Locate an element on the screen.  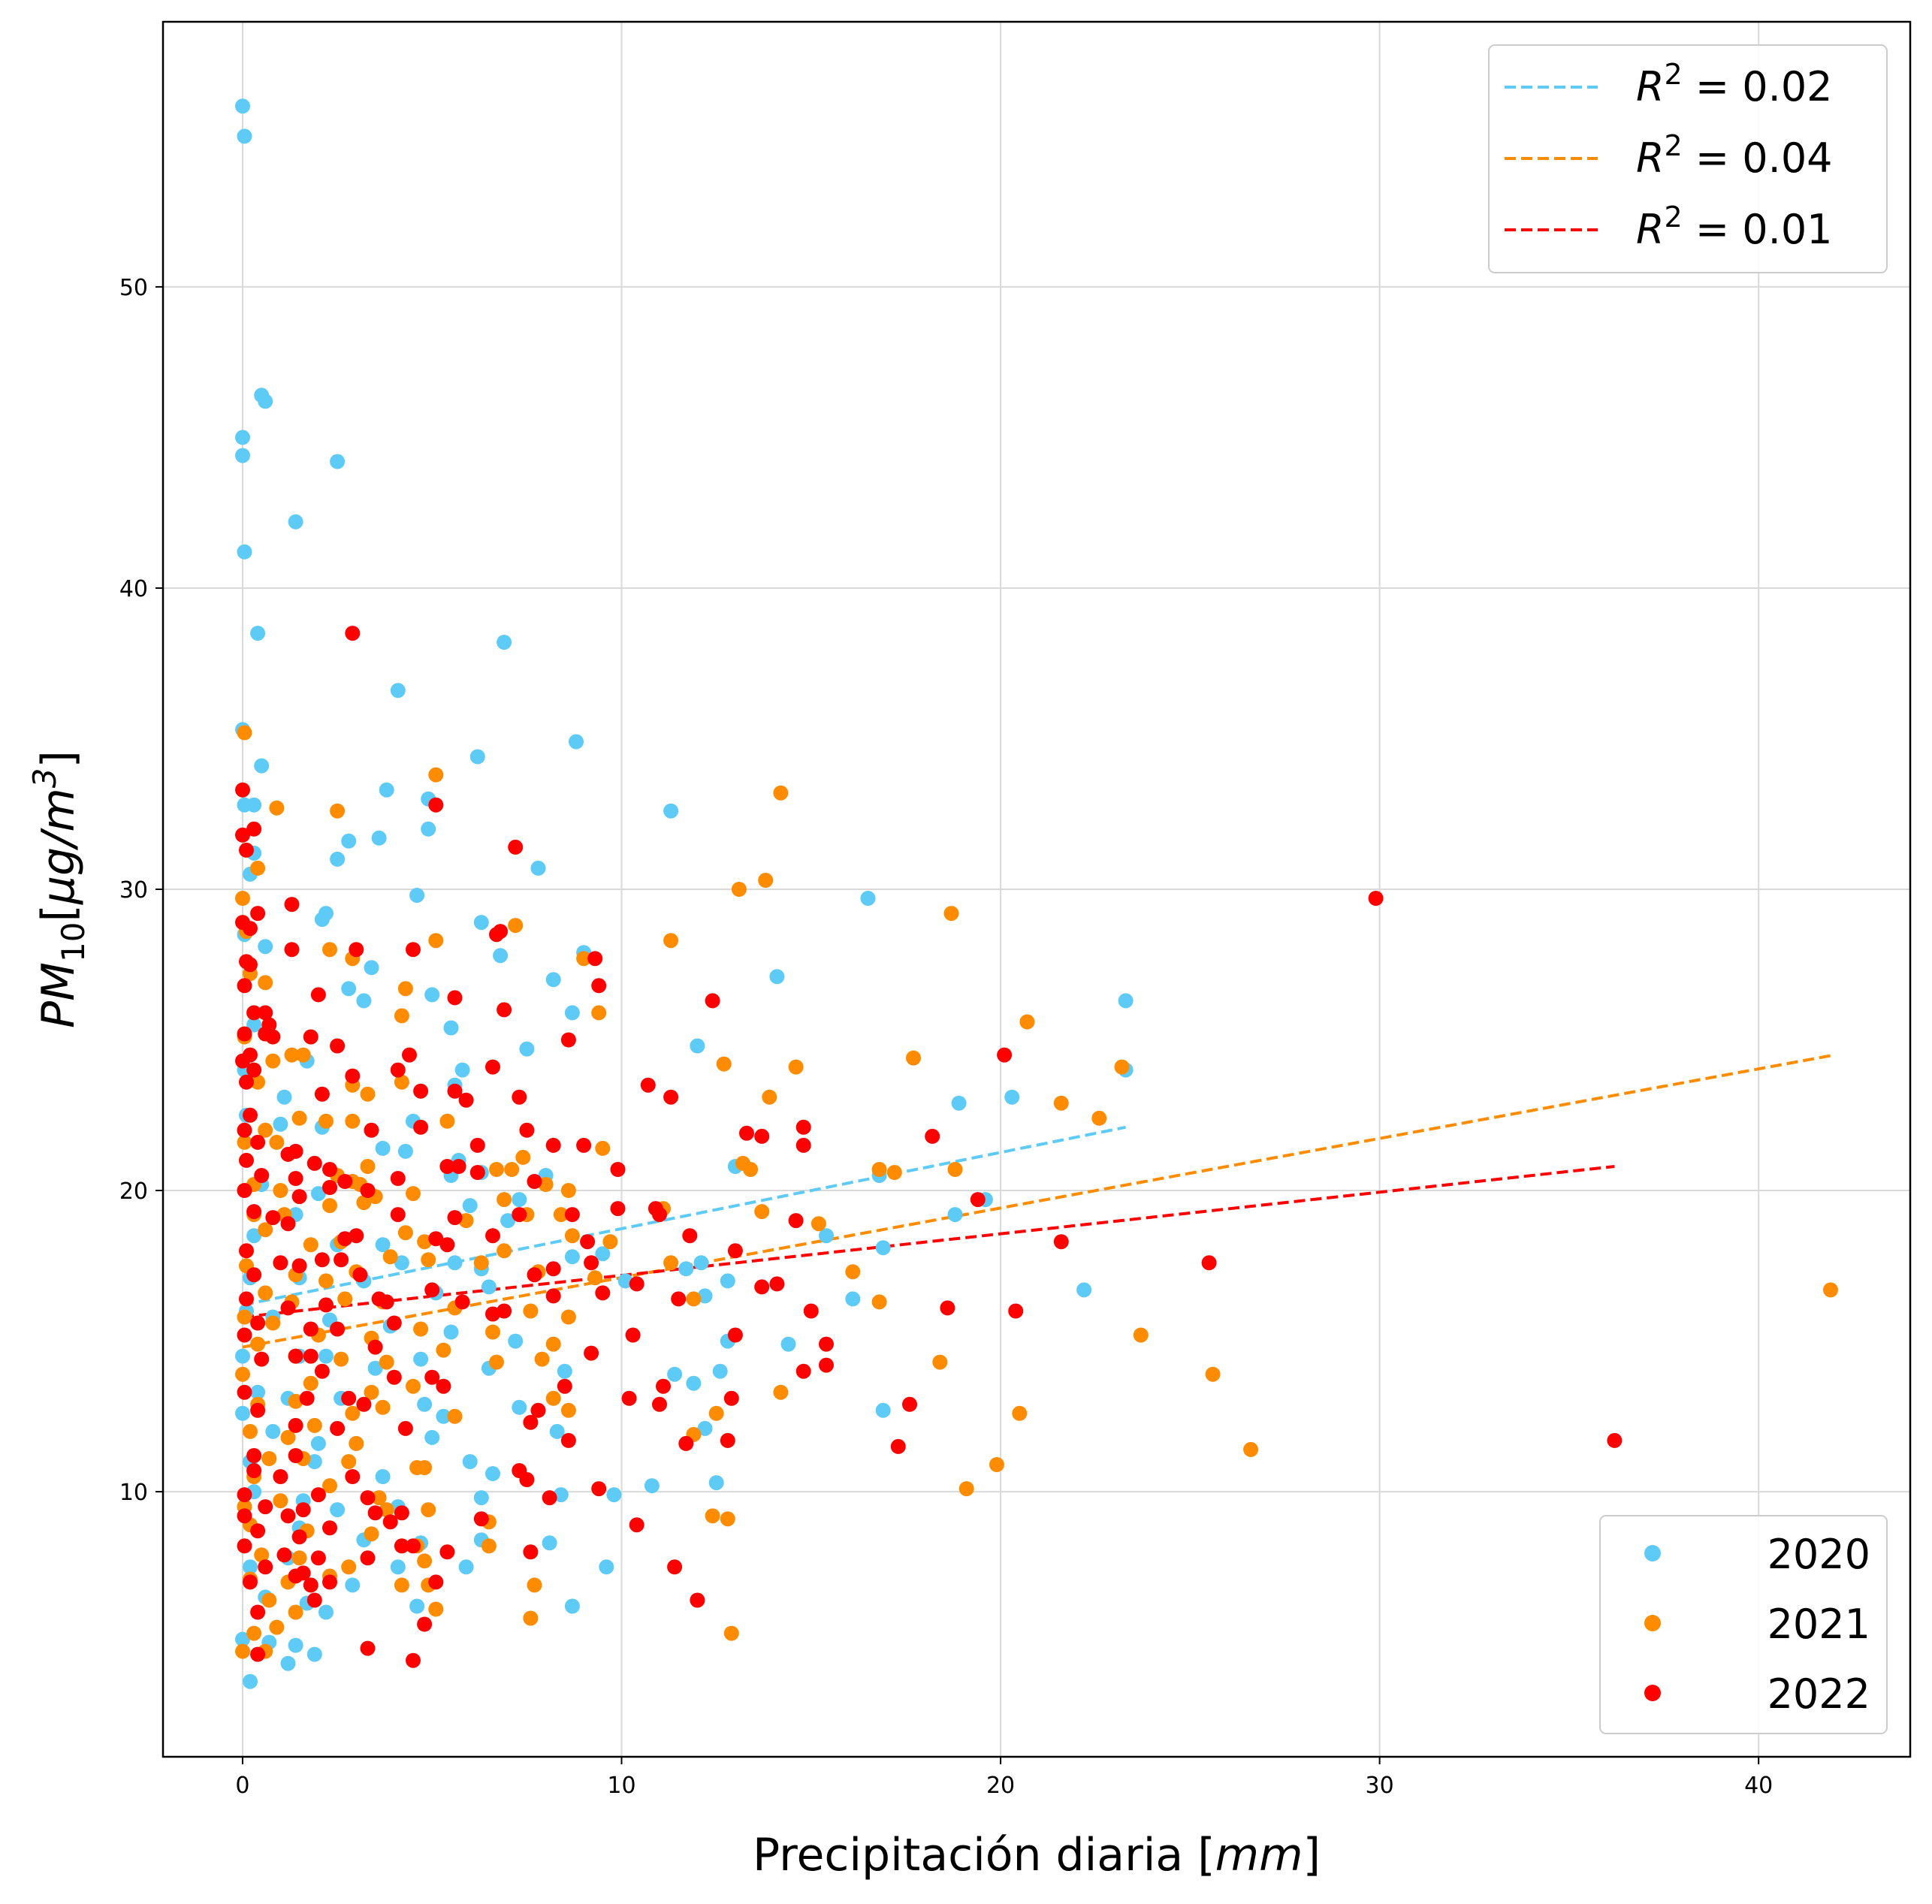
y-tick-label-10: 10 is located at coordinates (133, 1493).